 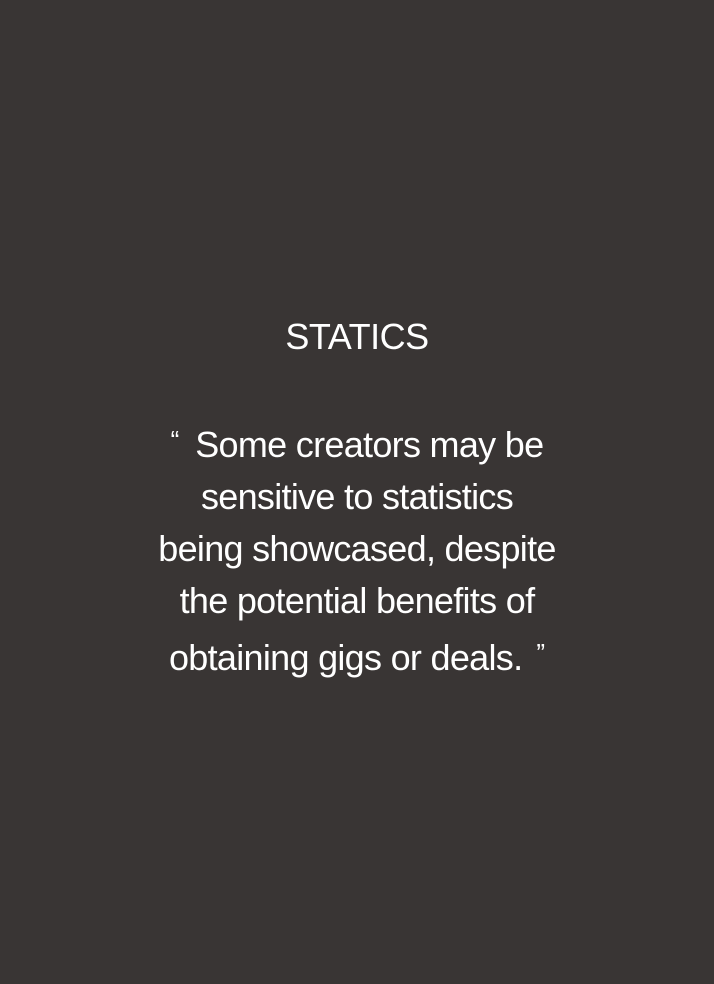 What do you see at coordinates (357, 336) in the screenshot?
I see `card-title: STATICS` at bounding box center [357, 336].